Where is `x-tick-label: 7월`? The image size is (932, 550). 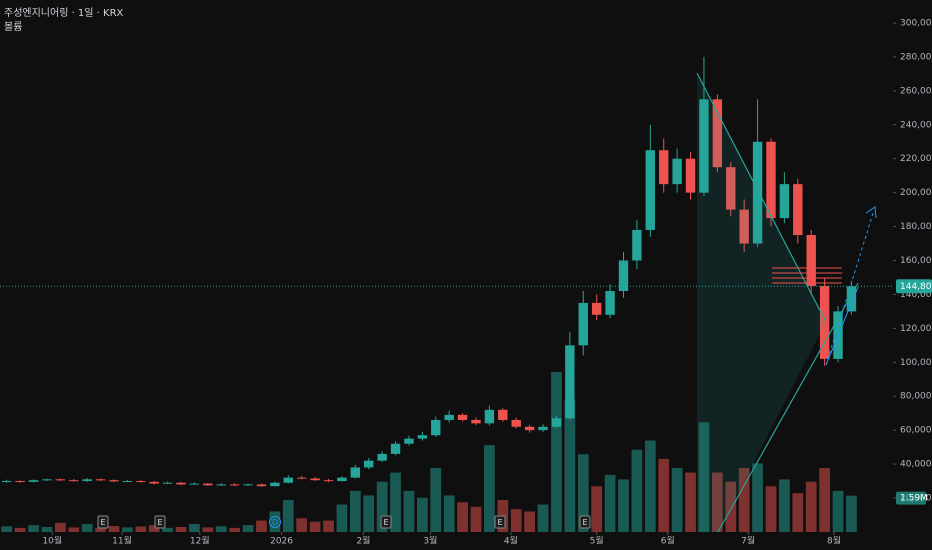
x-tick-label: 7월 is located at coordinates (748, 541).